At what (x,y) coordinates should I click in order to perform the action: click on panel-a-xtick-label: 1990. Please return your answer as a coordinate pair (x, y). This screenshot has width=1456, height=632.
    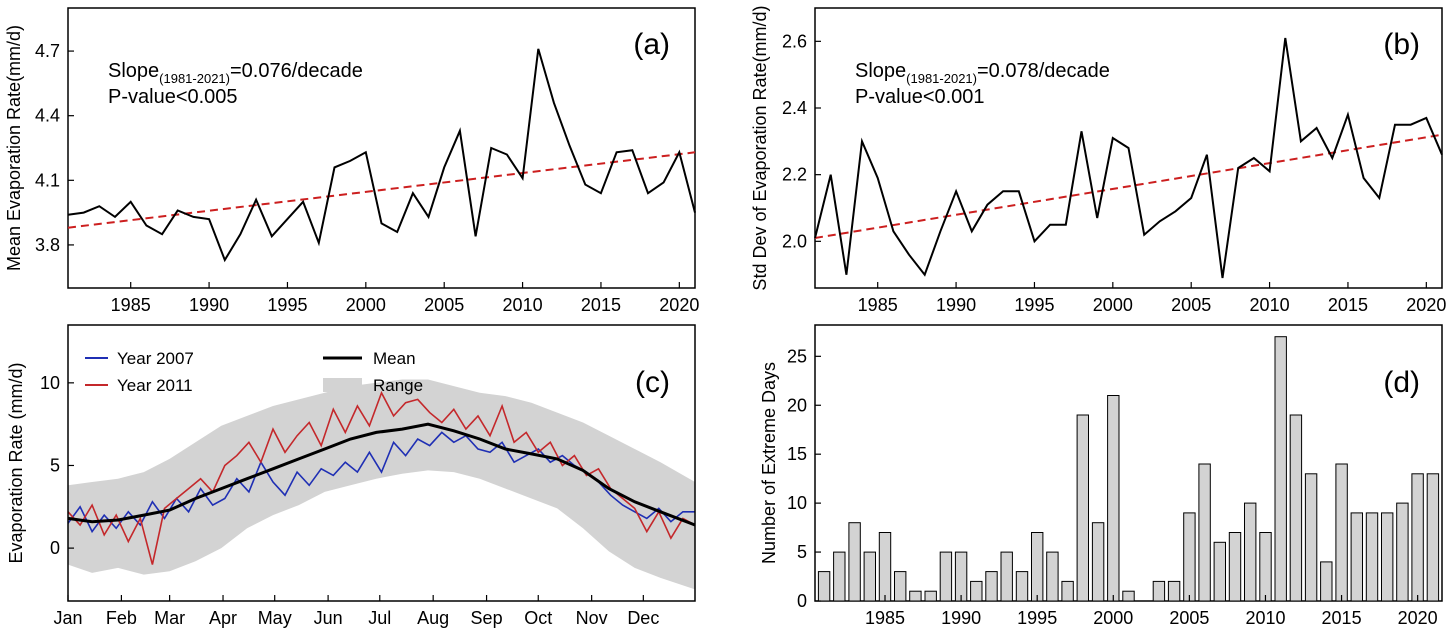
    Looking at the image, I should click on (209, 305).